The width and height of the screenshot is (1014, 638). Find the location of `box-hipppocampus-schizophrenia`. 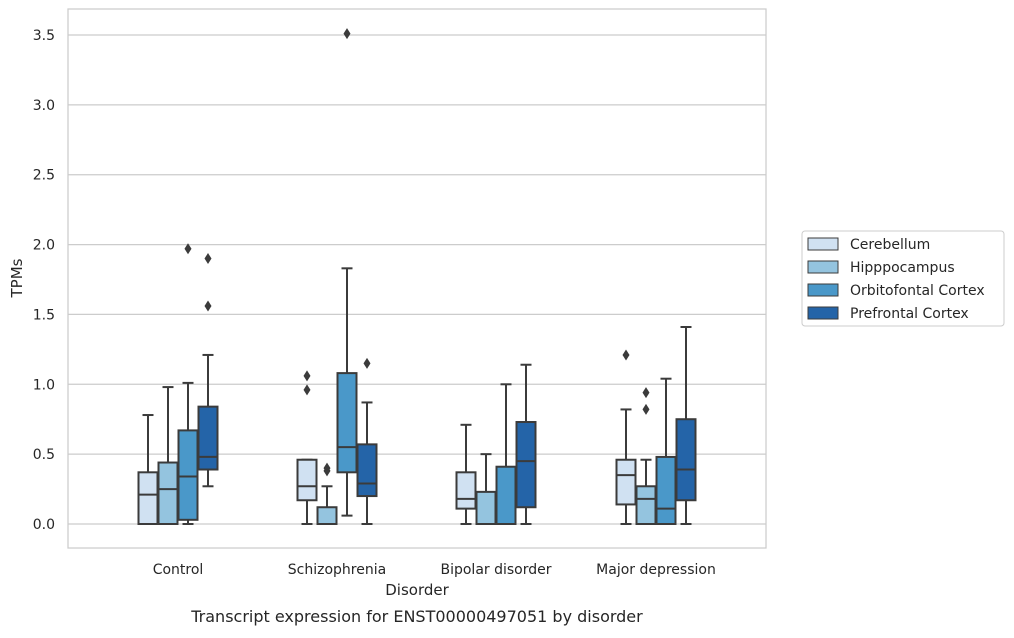

box-hipppocampus-schizophrenia is located at coordinates (327, 493).